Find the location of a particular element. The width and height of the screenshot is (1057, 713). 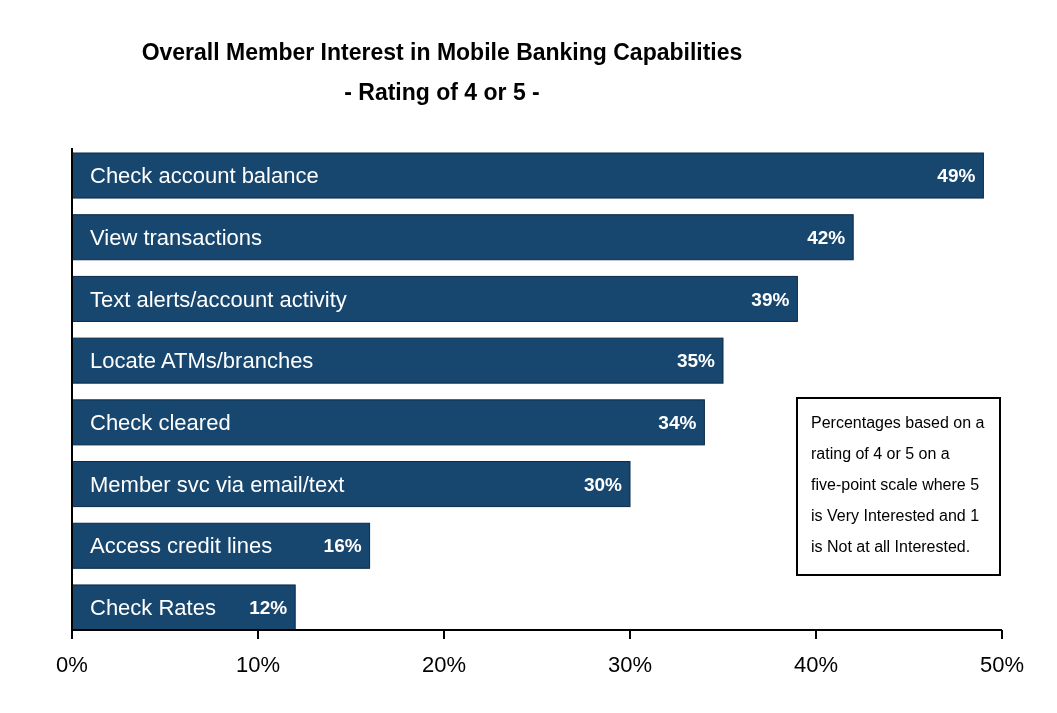

x-tick-label: 10% is located at coordinates (258, 664).